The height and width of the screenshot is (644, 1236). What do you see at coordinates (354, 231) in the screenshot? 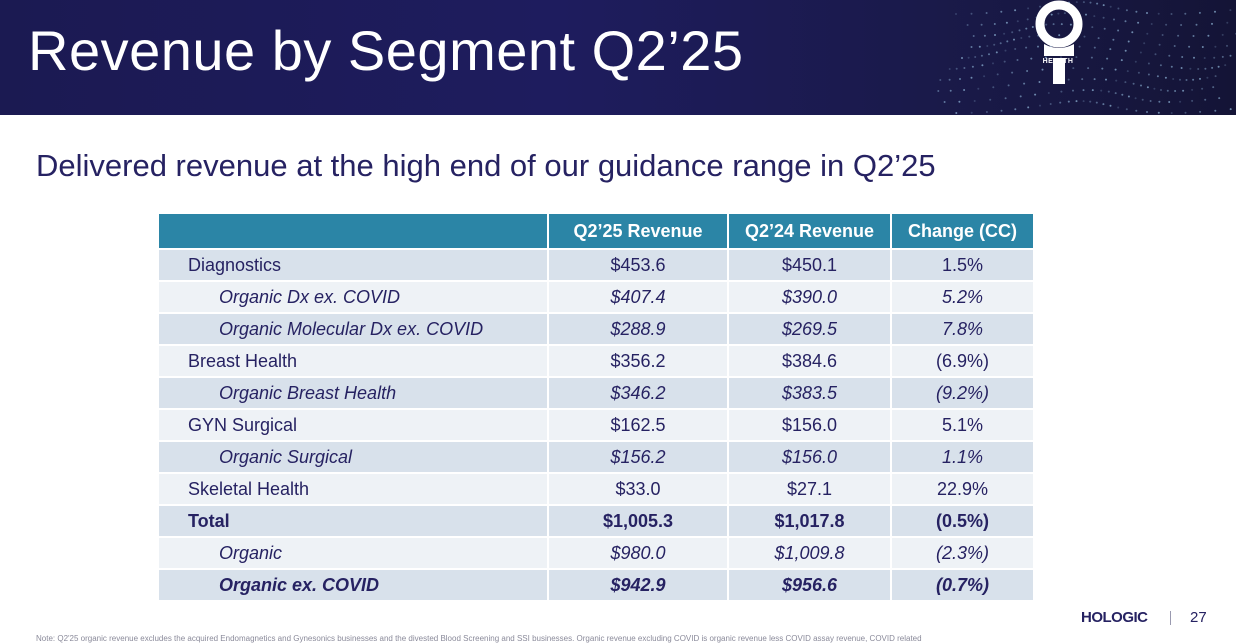
I see `column-header-segment` at bounding box center [354, 231].